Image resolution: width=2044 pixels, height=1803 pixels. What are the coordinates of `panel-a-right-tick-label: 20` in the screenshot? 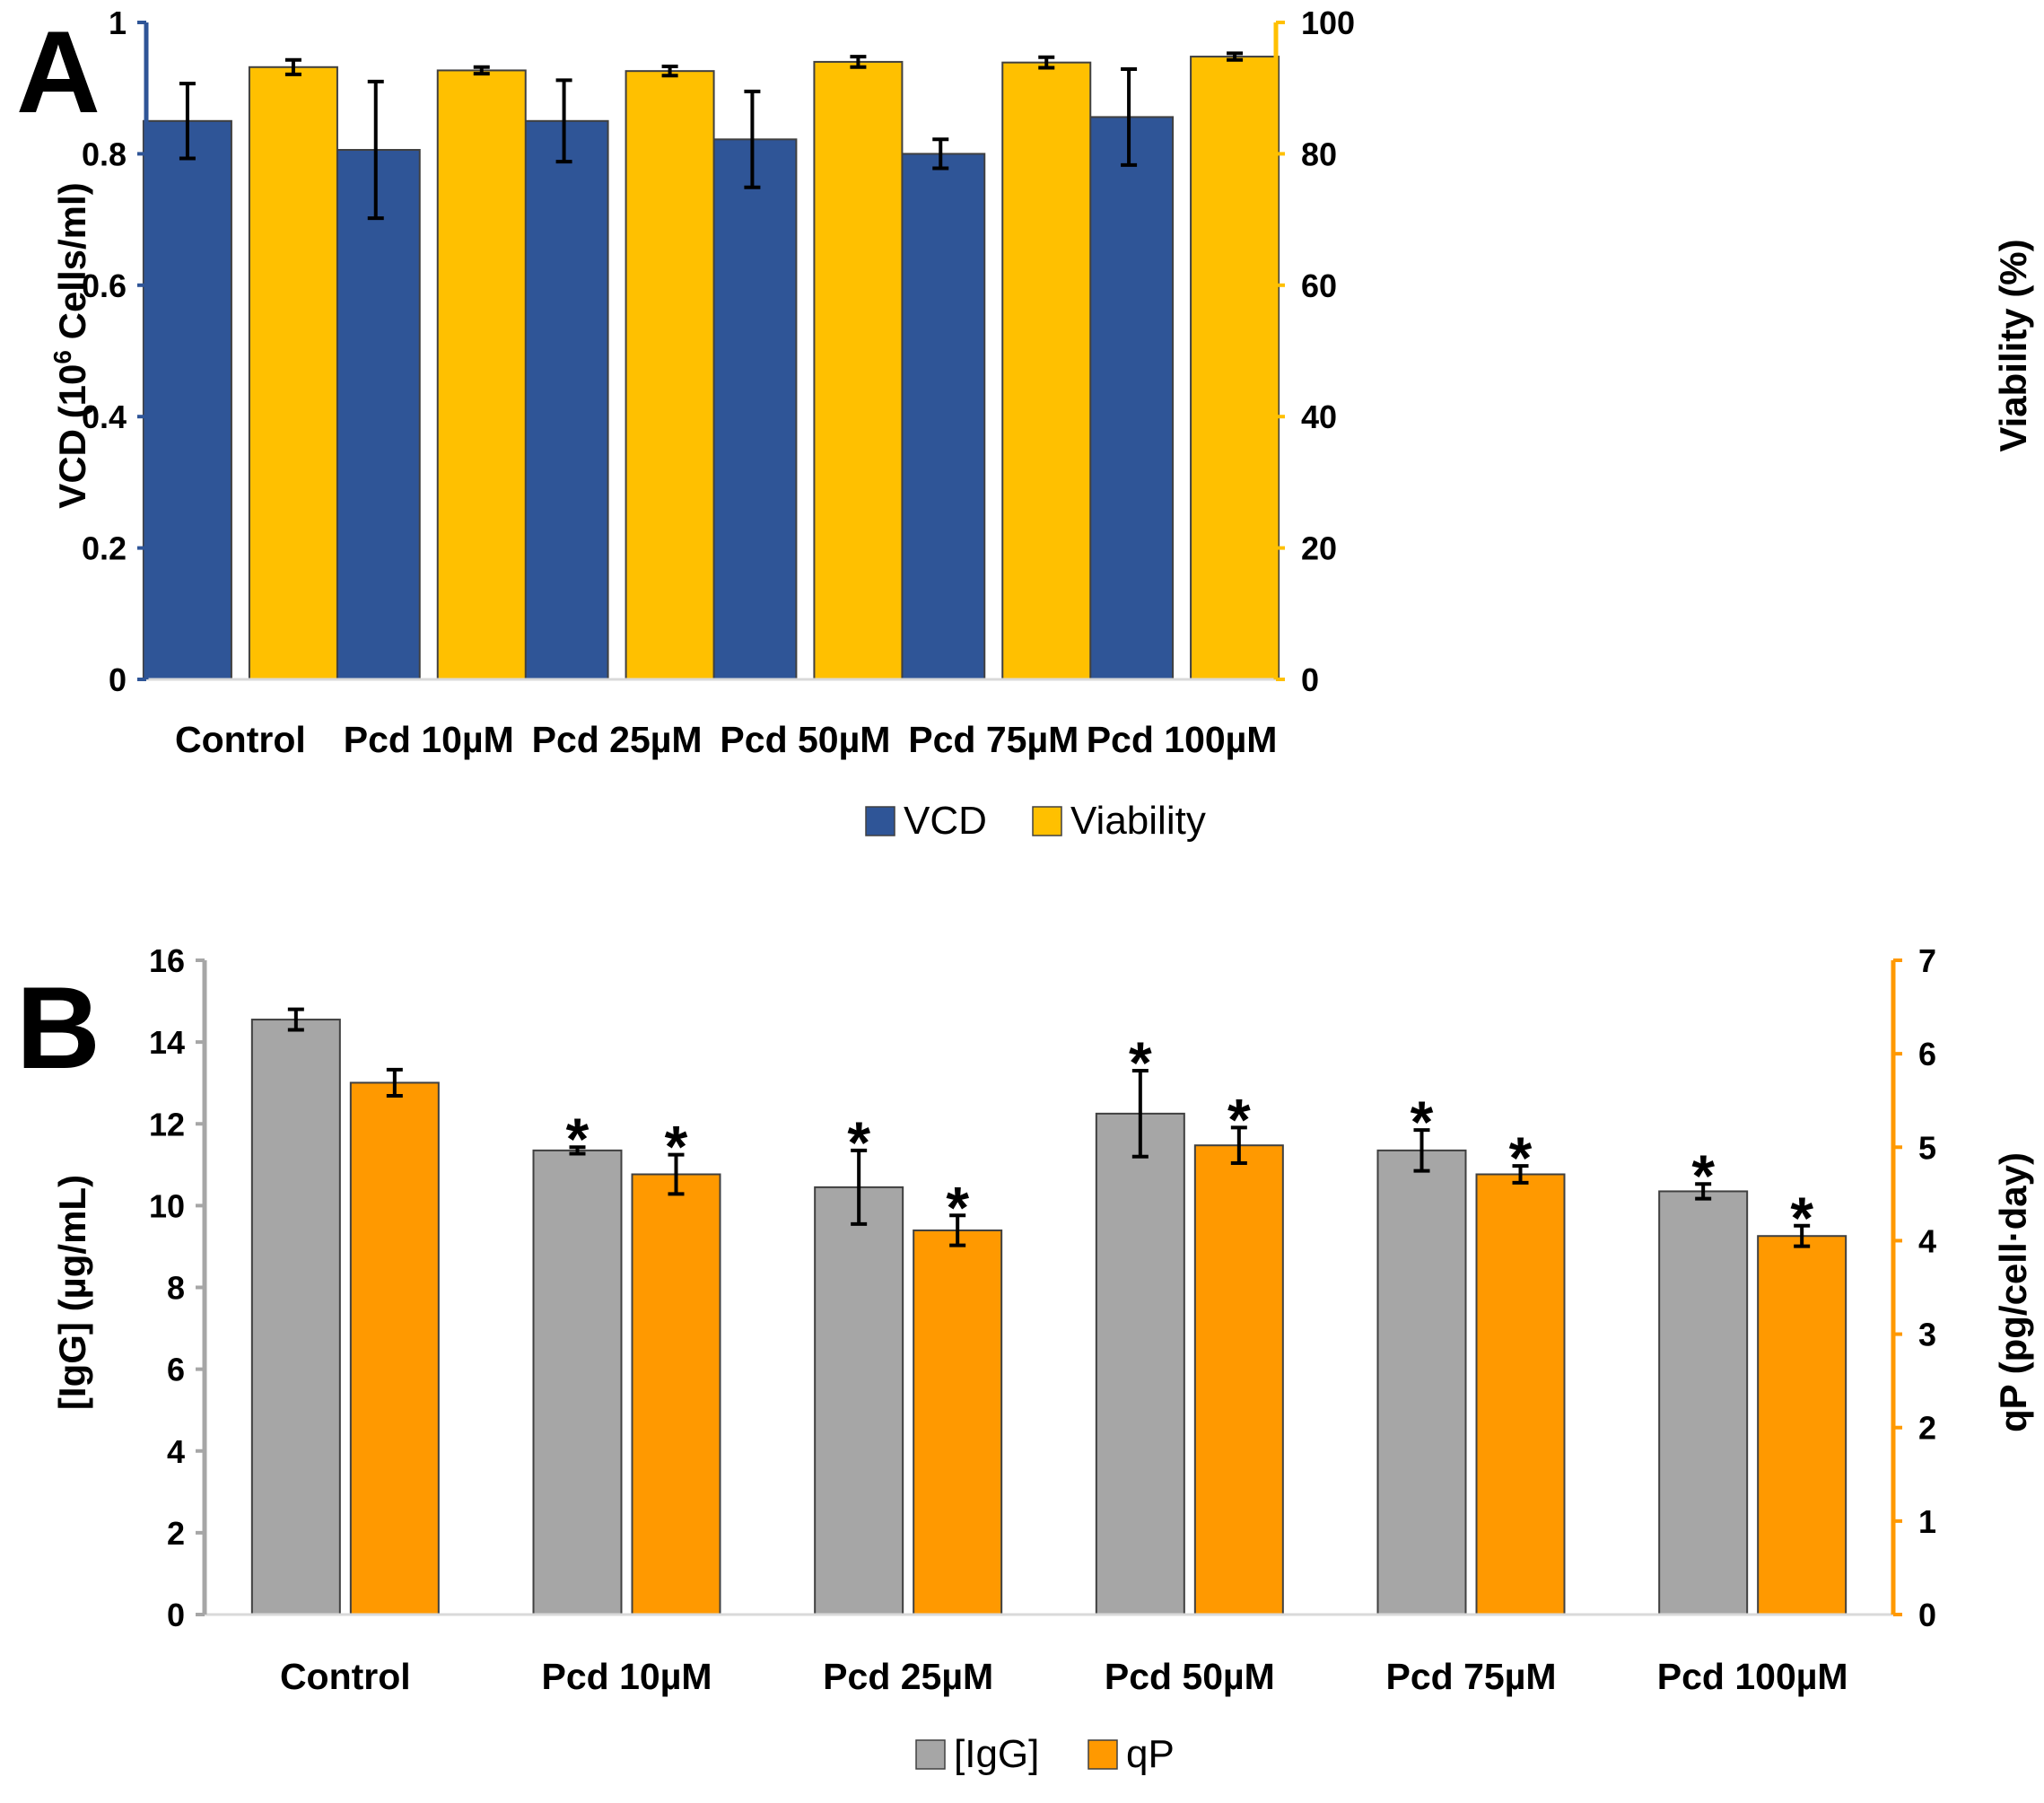 It's located at (1319, 548).